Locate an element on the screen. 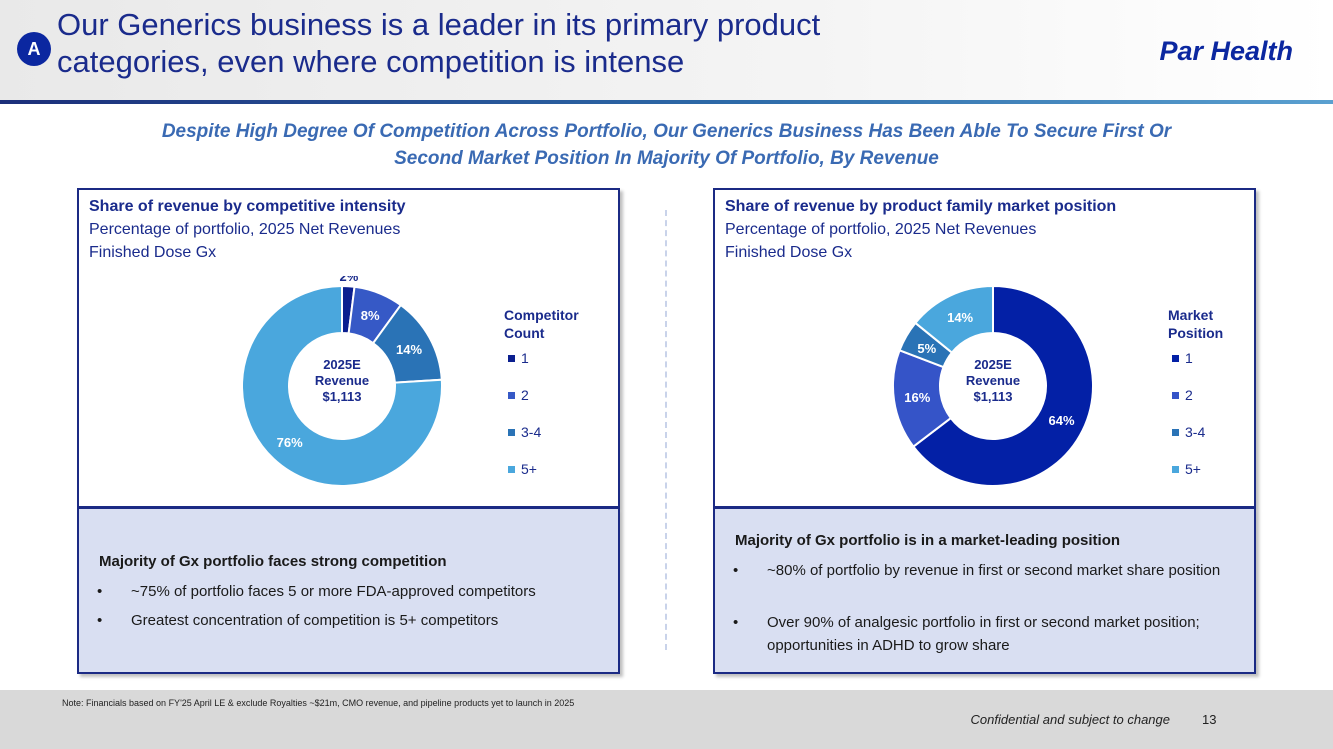 Image resolution: width=1333 pixels, height=749 pixels. market-position-donut-chart: 64% 16% 5% 14% 2025E Revenue $1,113 is located at coordinates (993, 385).